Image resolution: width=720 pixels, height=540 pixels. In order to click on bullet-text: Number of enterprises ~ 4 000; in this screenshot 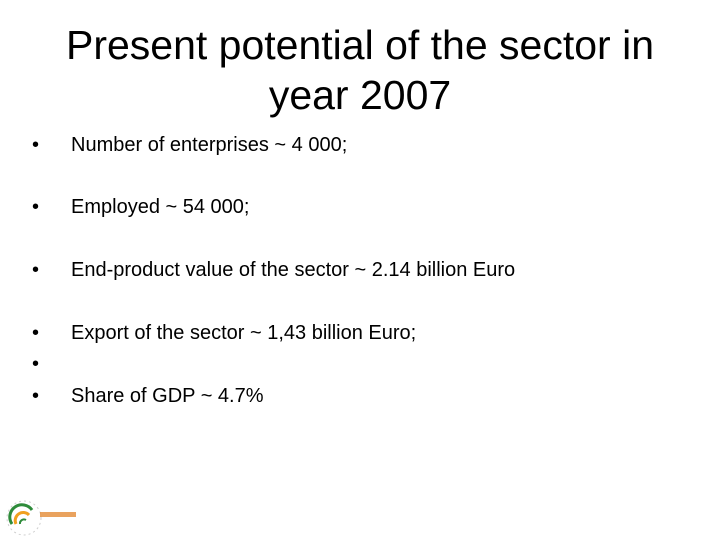, I will do `click(209, 145)`.